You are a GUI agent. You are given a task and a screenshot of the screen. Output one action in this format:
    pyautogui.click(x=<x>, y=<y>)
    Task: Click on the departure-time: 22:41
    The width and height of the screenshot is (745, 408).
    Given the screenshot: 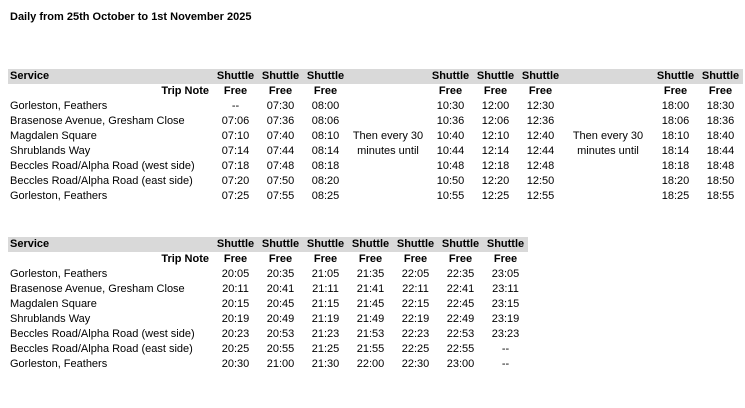 What is the action you would take?
    pyautogui.click(x=460, y=289)
    